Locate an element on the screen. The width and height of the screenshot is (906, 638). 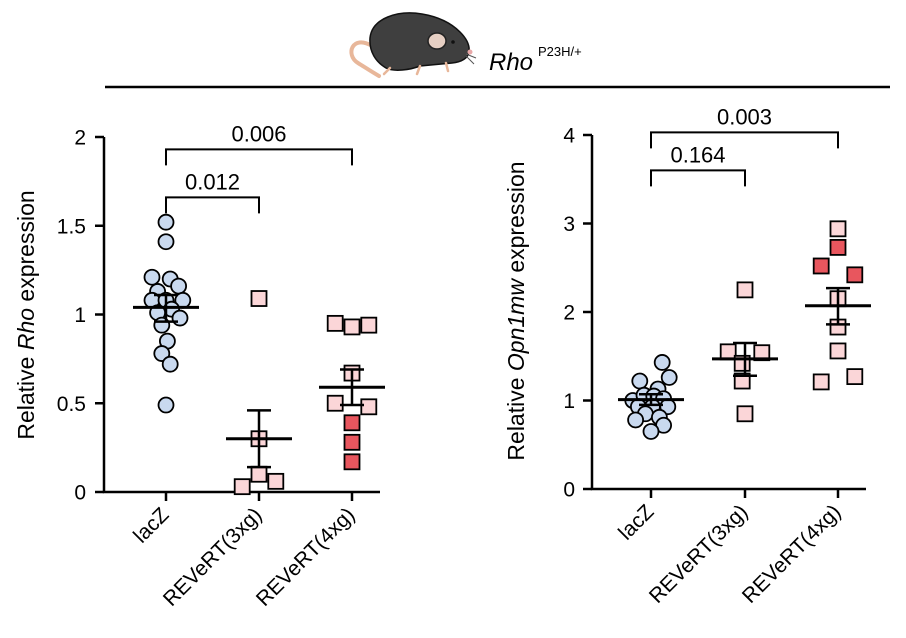
opn1mw-y-tick-label: 4 is located at coordinates (569, 136).